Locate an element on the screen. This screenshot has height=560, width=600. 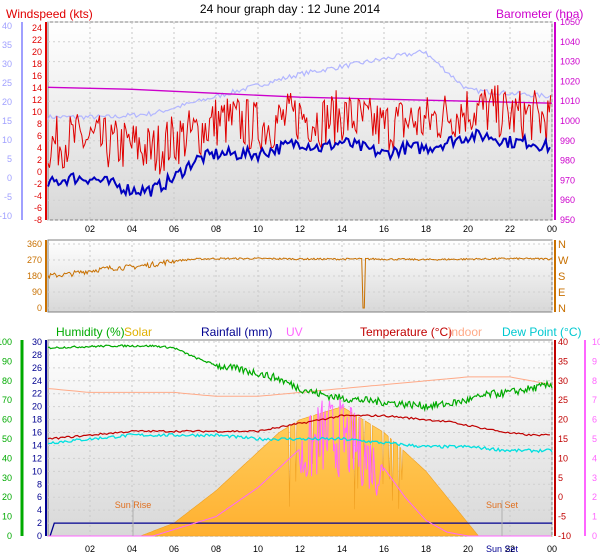
temperature-line is located at coordinates (298, 427).